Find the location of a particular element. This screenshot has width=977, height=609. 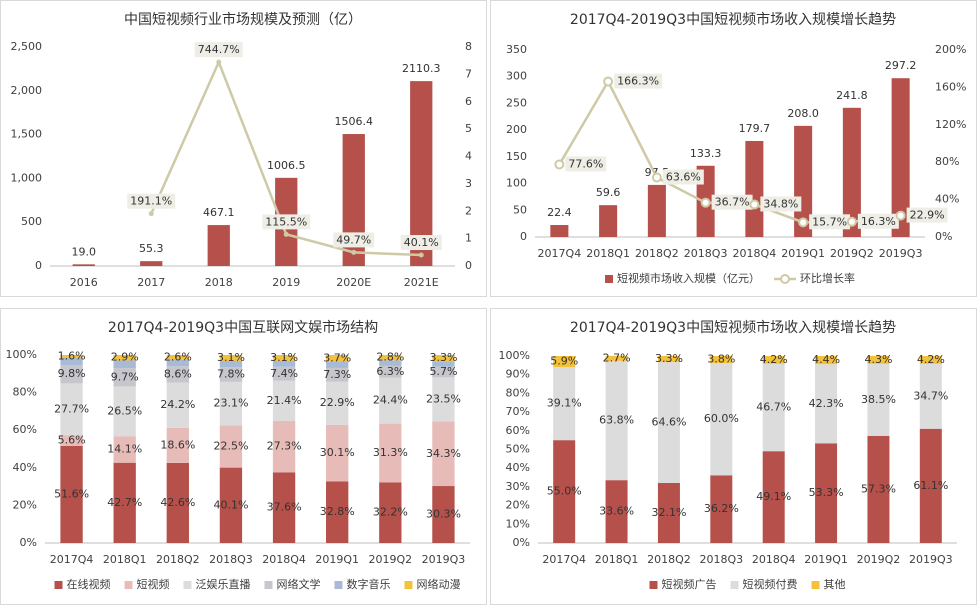

segment-value-label: 40.1% is located at coordinates (230, 504).